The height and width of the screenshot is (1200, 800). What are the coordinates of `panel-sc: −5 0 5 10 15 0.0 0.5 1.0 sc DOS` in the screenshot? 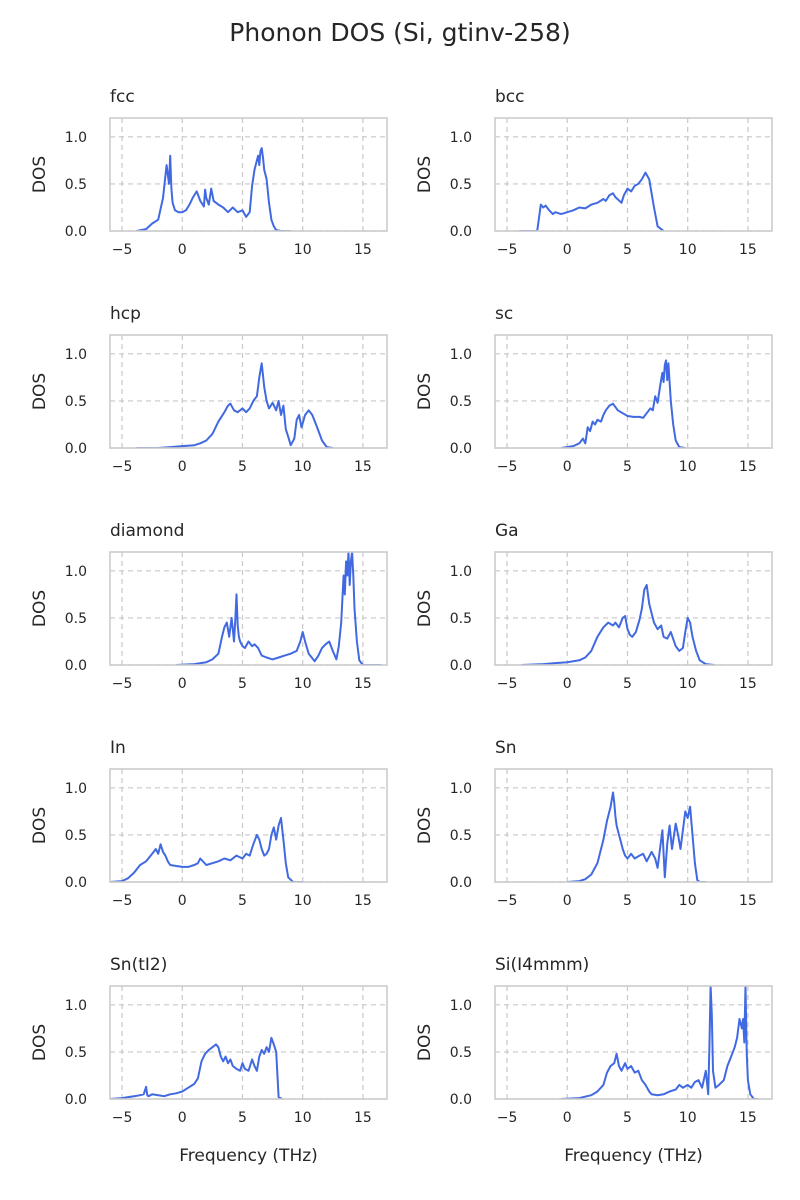 It's located at (594, 389).